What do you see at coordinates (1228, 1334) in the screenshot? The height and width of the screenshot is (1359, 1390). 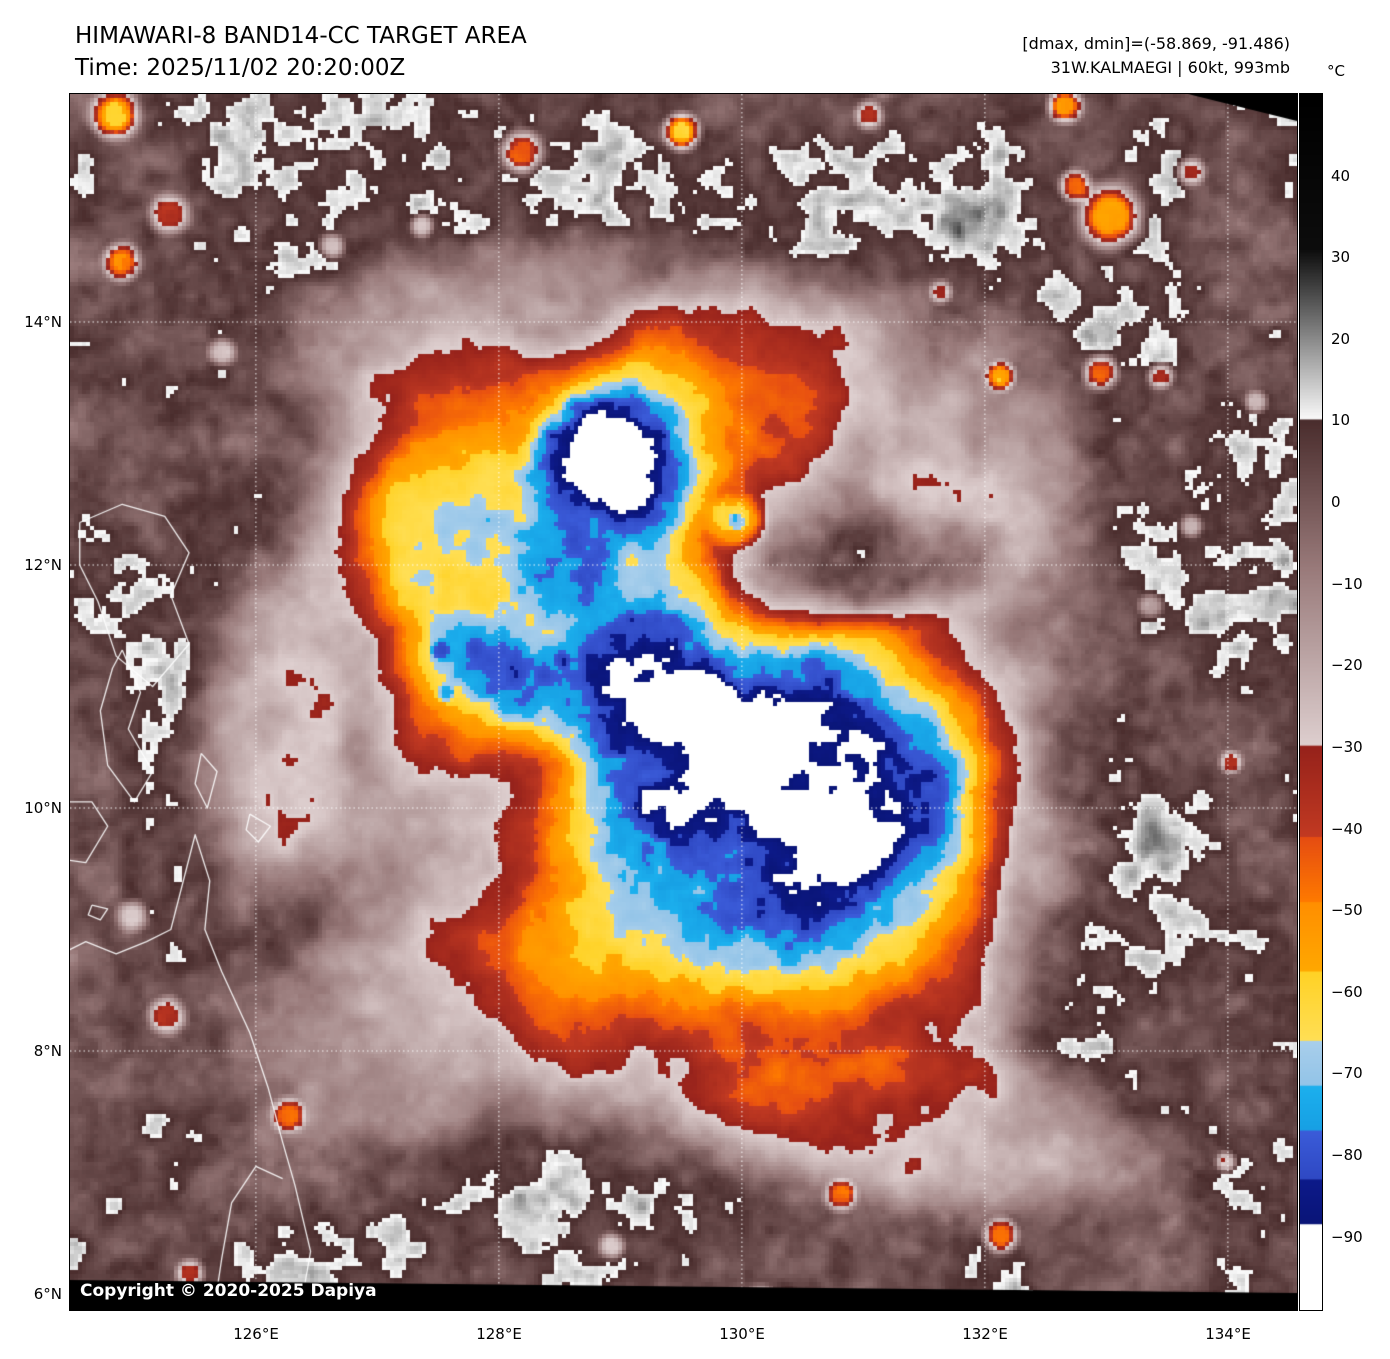 I see `lon-tick-label: 134°E` at bounding box center [1228, 1334].